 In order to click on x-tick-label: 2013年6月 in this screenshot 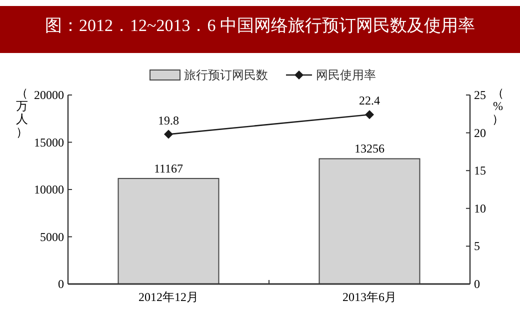, I will do `click(369, 297)`.